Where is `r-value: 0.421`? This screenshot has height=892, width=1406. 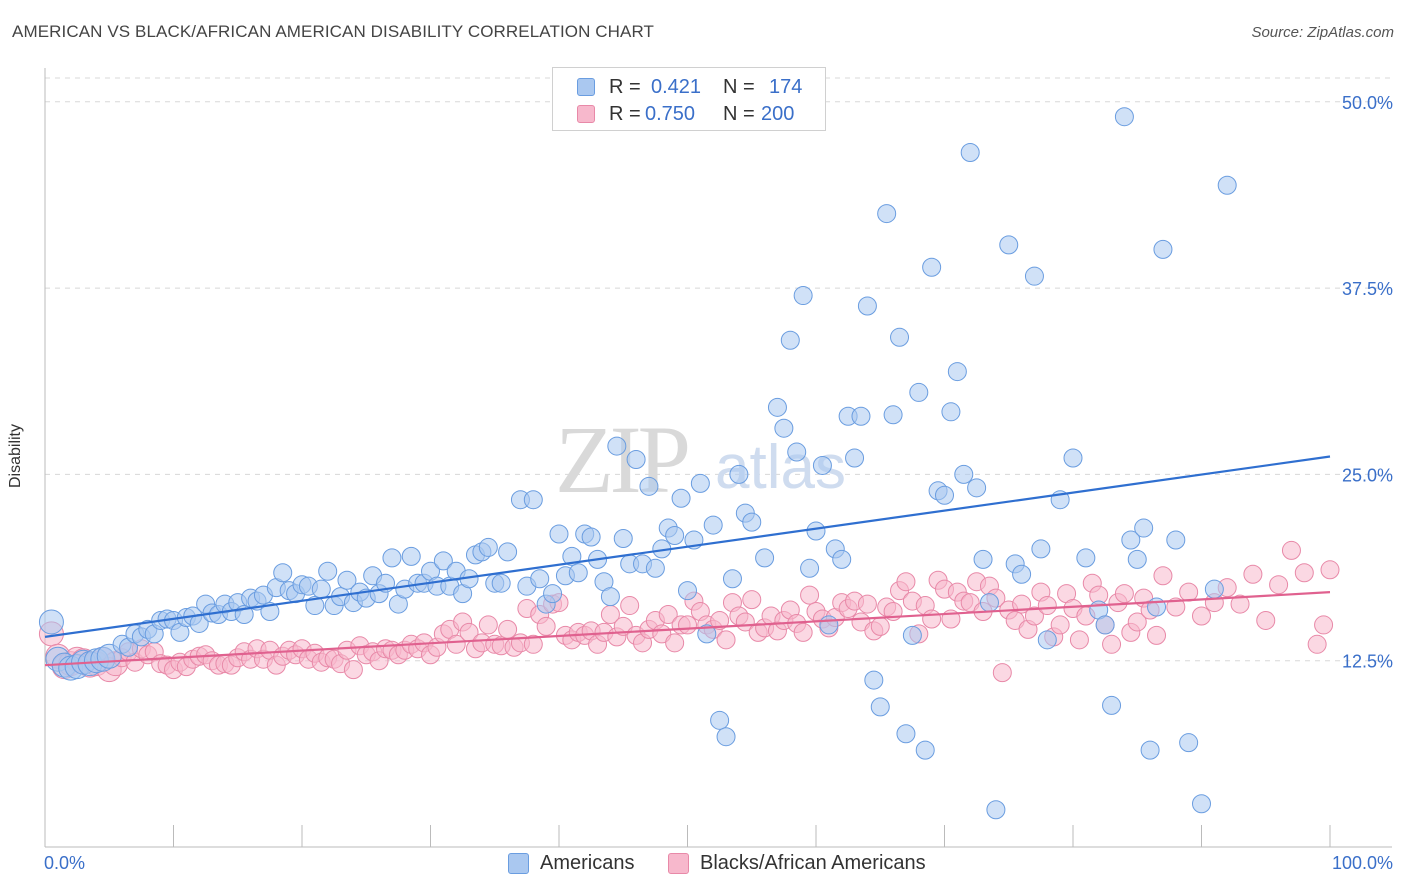
r-value: 0.421 is located at coordinates (676, 87).